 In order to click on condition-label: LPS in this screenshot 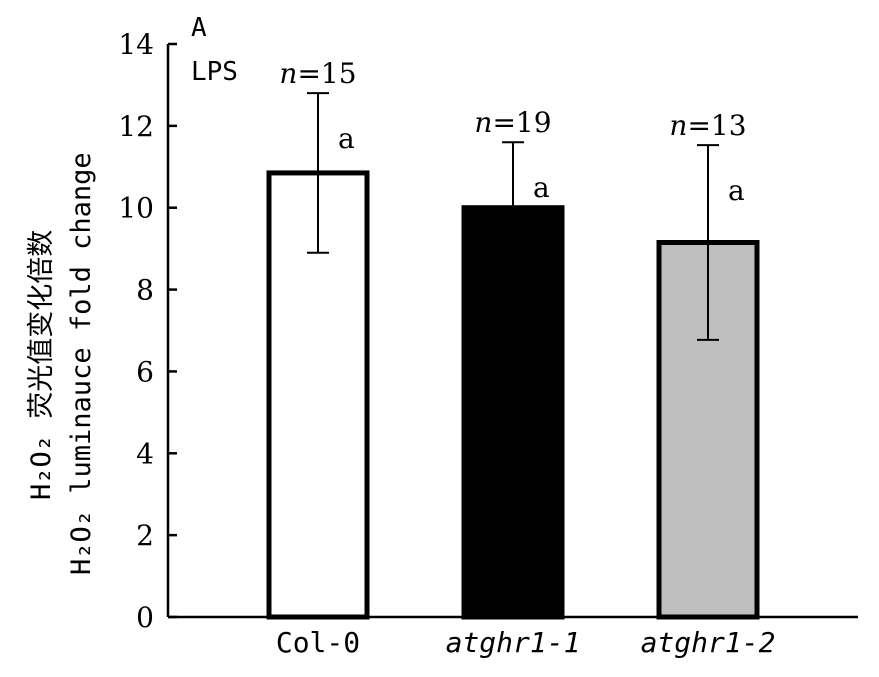, I will do `click(214, 72)`.